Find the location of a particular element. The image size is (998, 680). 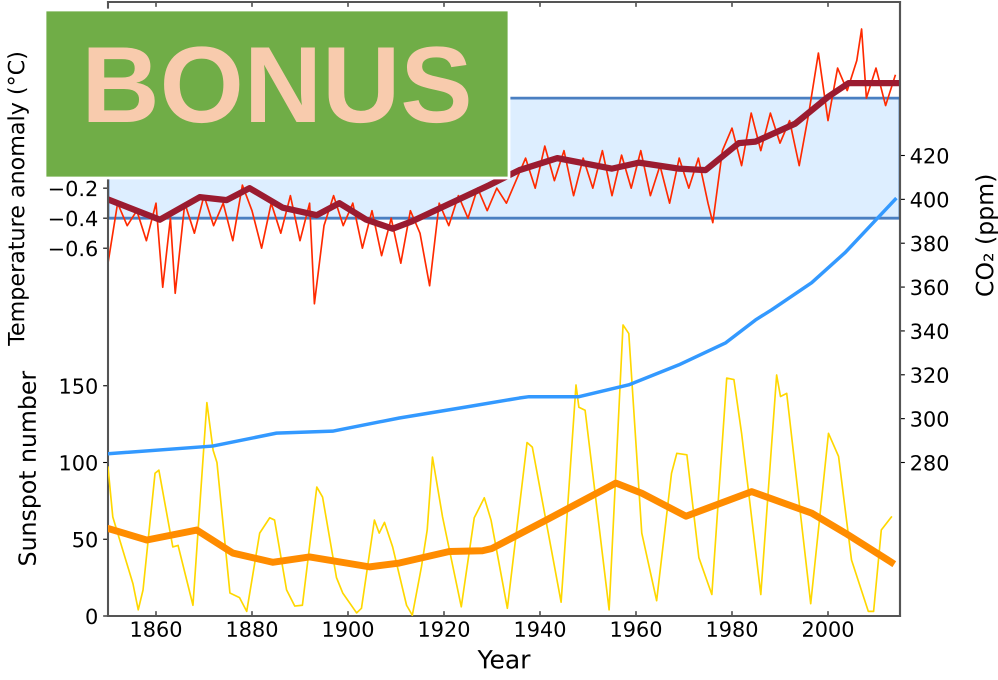

x-tick-label: 1860 is located at coordinates (157, 629).